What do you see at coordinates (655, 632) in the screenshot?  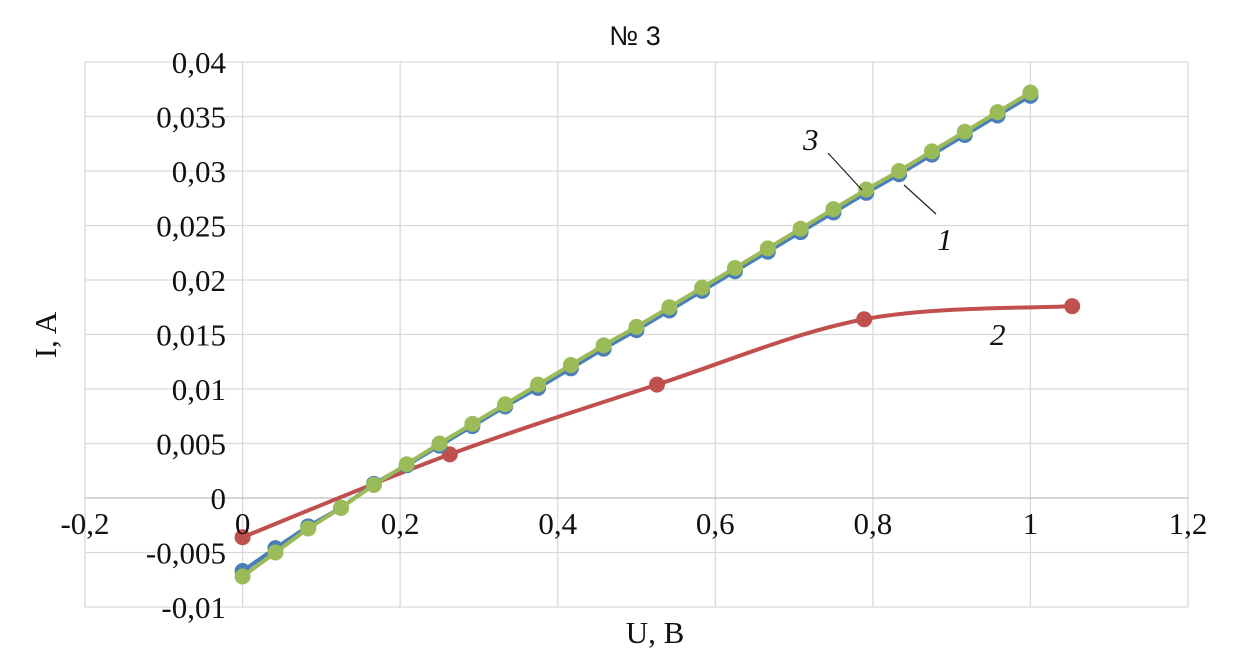 I see `x-axis-label: U, B` at bounding box center [655, 632].